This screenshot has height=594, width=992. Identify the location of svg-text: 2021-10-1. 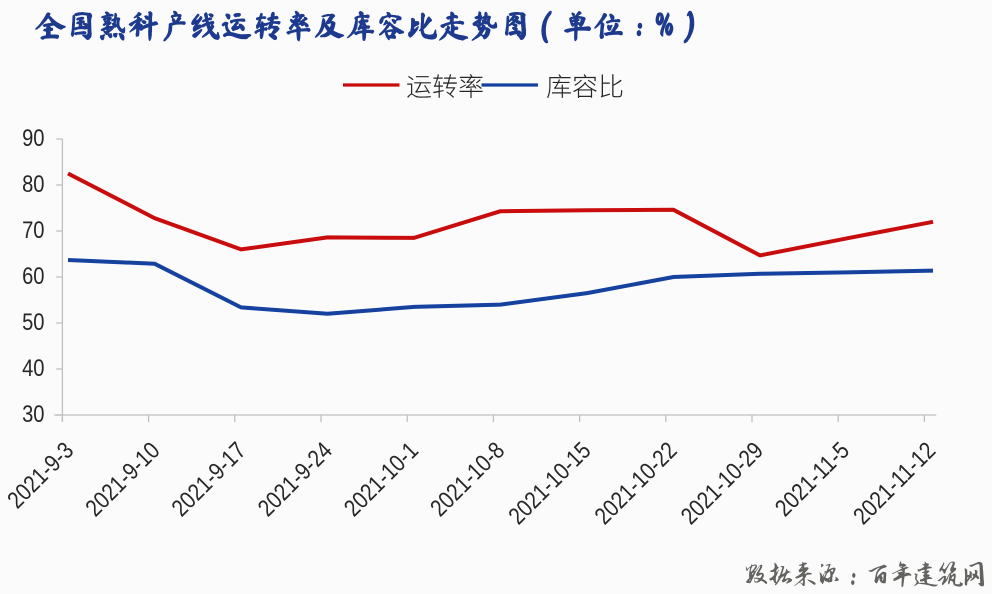
(381, 479).